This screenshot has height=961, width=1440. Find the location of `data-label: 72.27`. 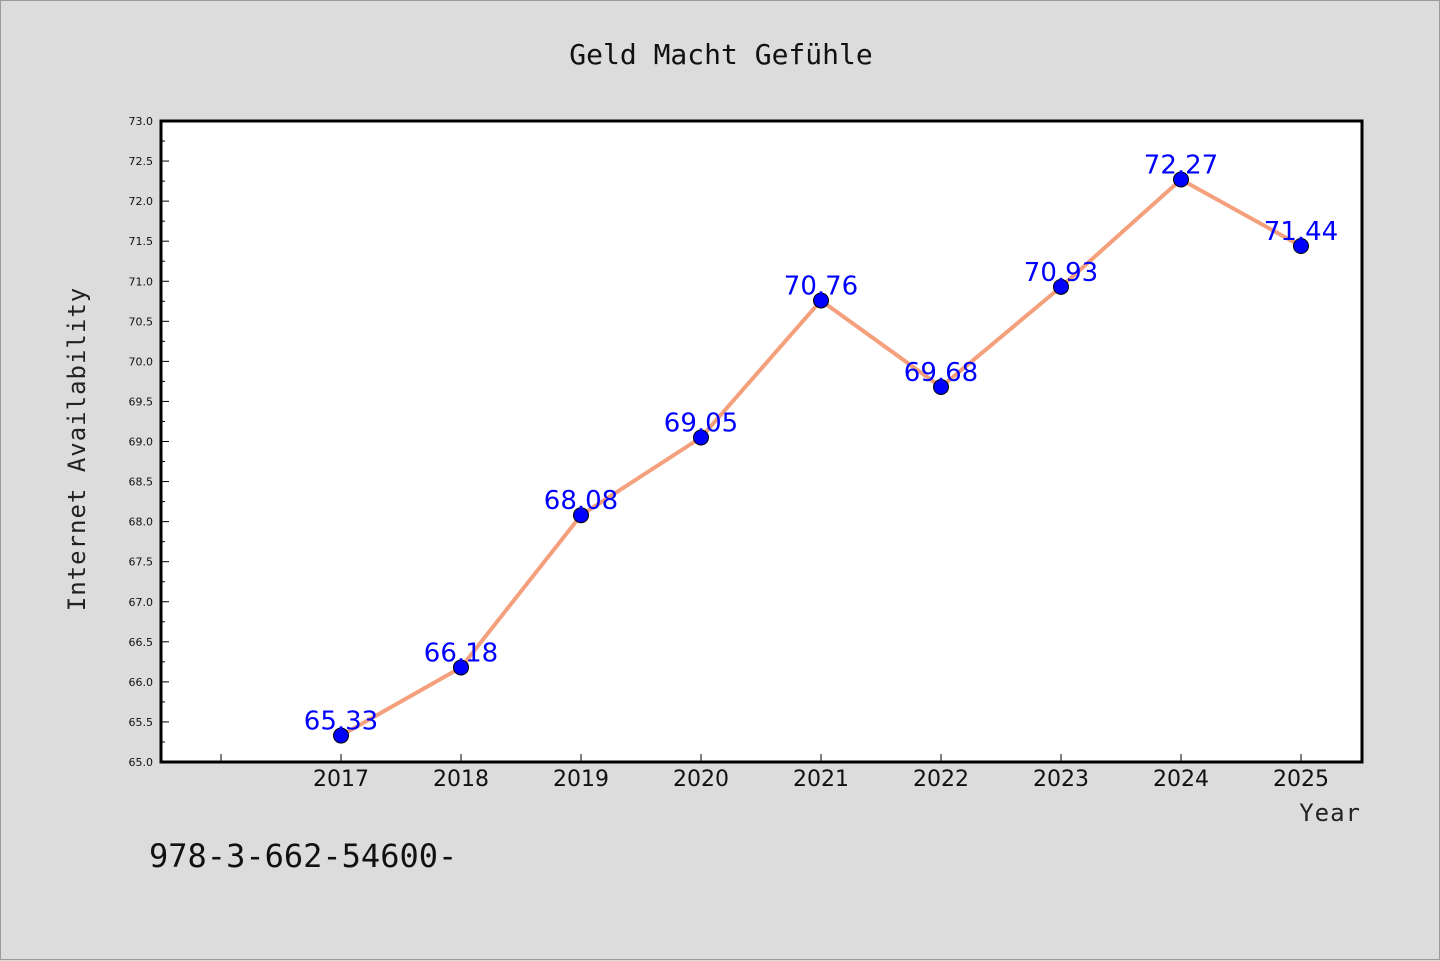

data-label: 72.27 is located at coordinates (1181, 165).